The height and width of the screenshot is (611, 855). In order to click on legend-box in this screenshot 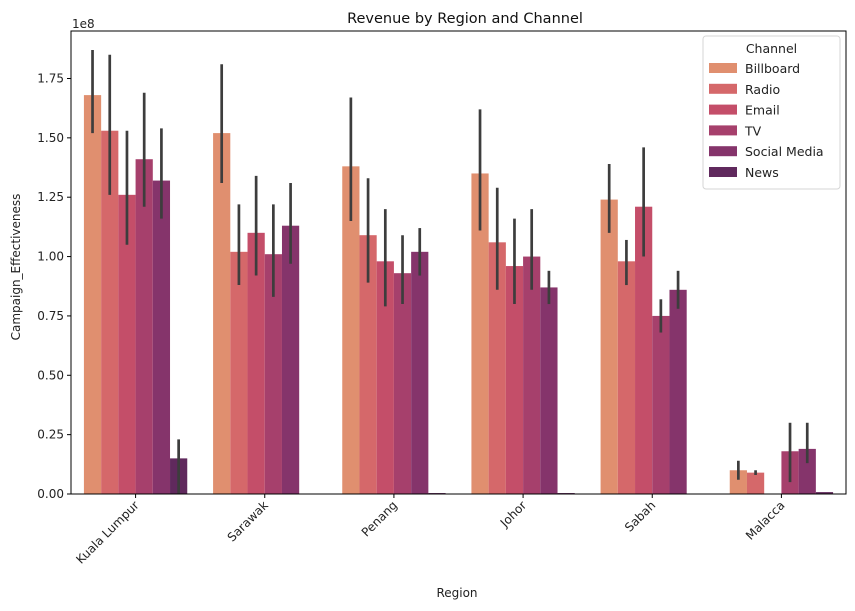, I will do `click(771, 112)`.